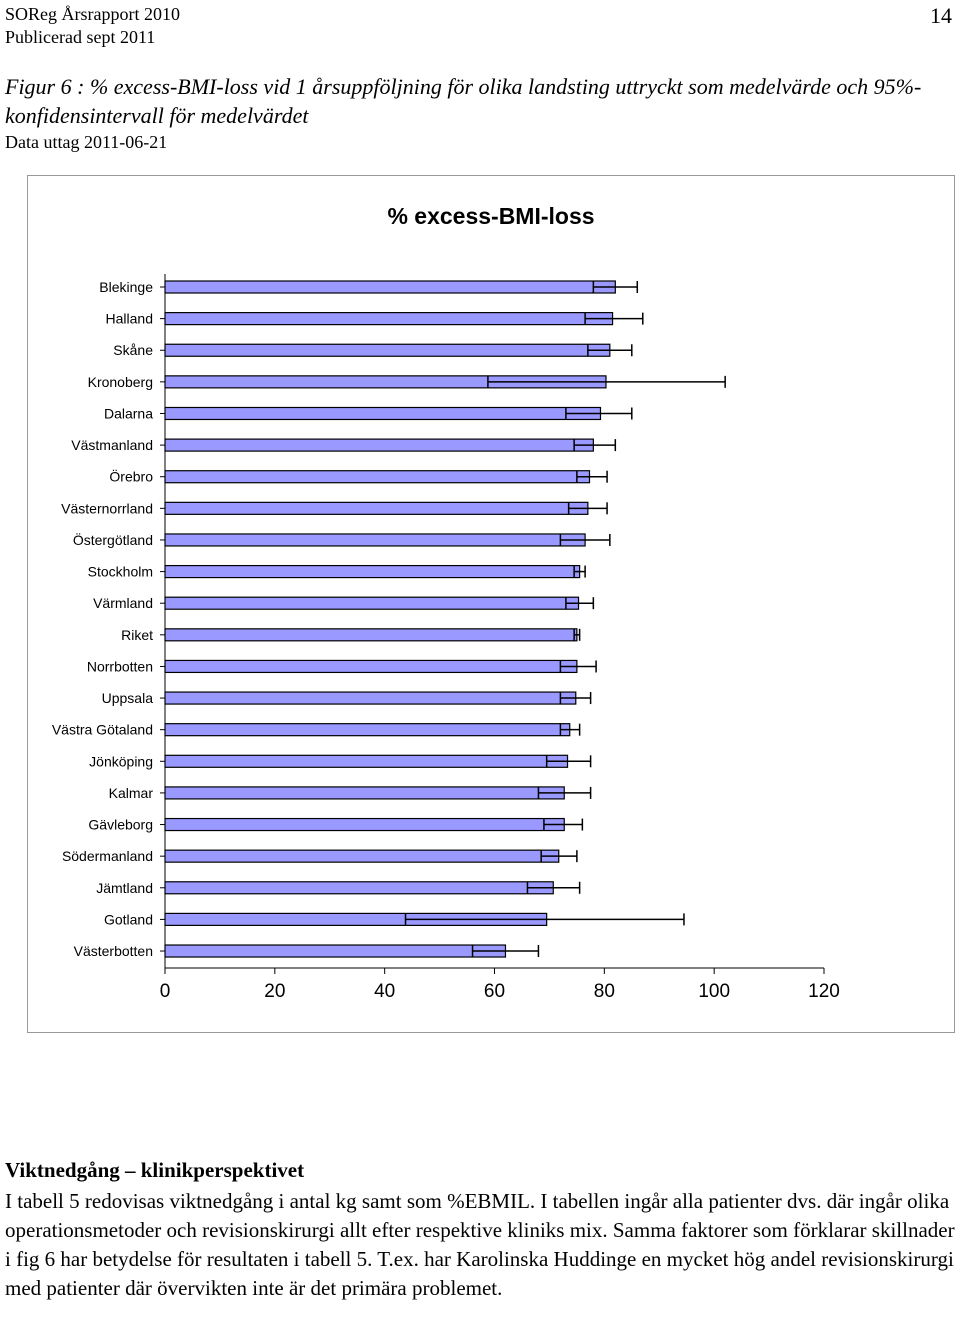  I want to click on category-label: Gävleborg, so click(120, 825).